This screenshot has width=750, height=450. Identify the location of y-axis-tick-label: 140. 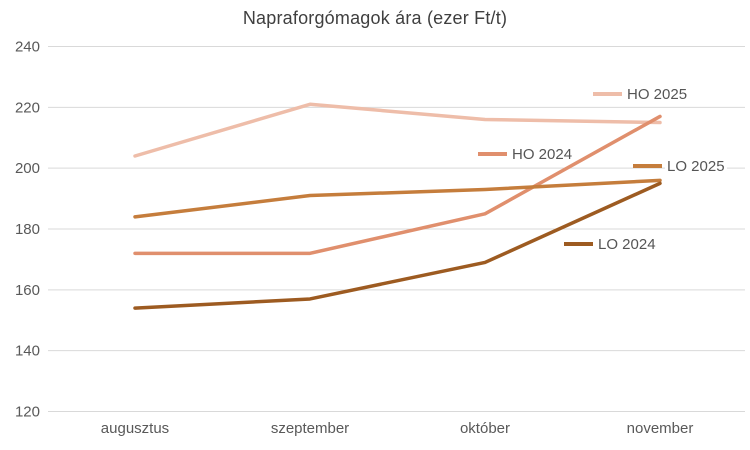
(27, 351).